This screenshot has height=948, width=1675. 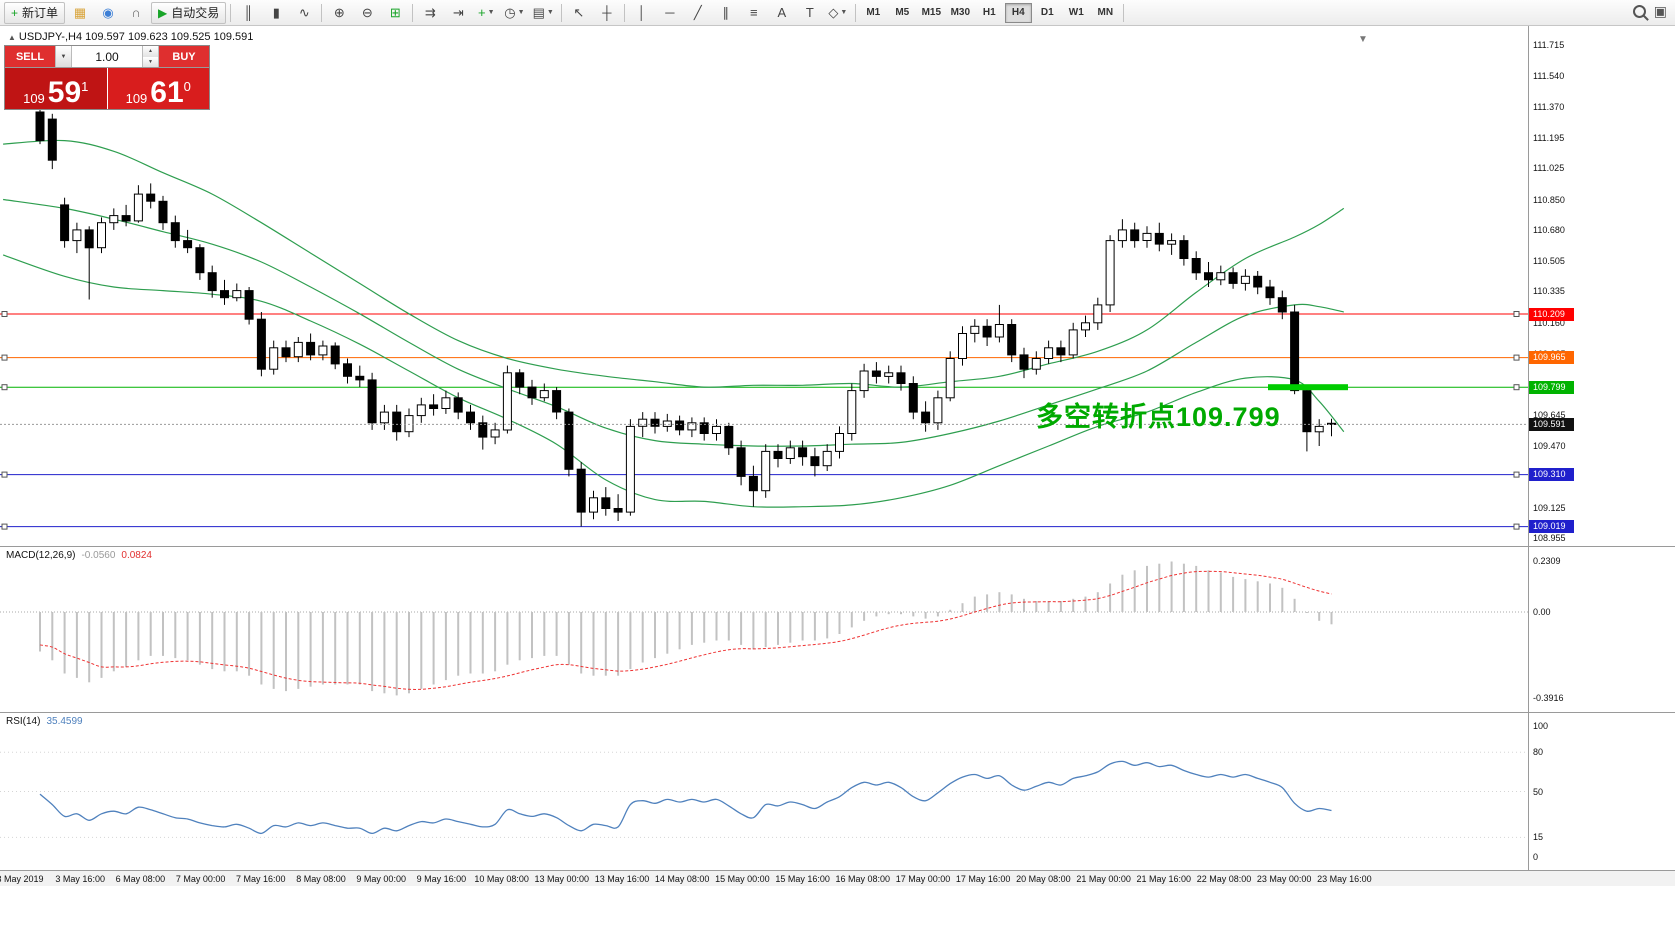 I want to click on toolbar-right-group: ▣, so click(x=1649, y=11).